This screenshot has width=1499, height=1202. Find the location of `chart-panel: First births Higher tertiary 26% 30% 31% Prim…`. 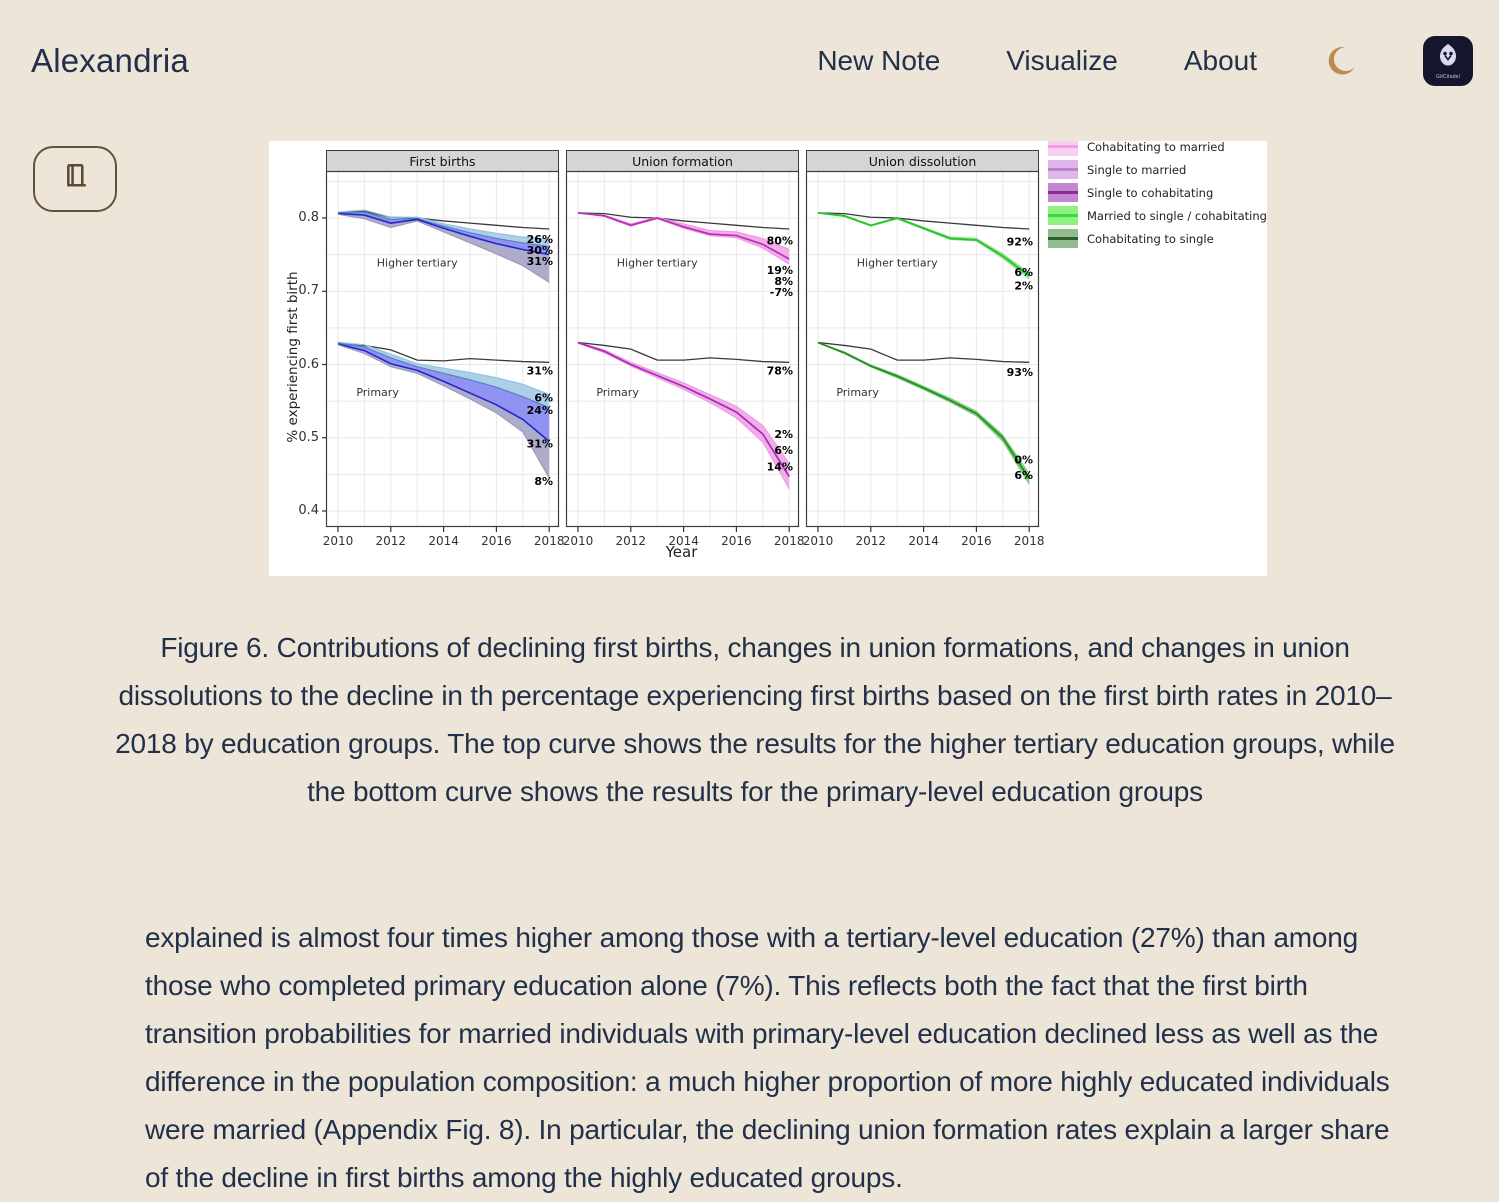

chart-panel: First births Higher tertiary 26% 30% 31% Prim… is located at coordinates (443, 353).